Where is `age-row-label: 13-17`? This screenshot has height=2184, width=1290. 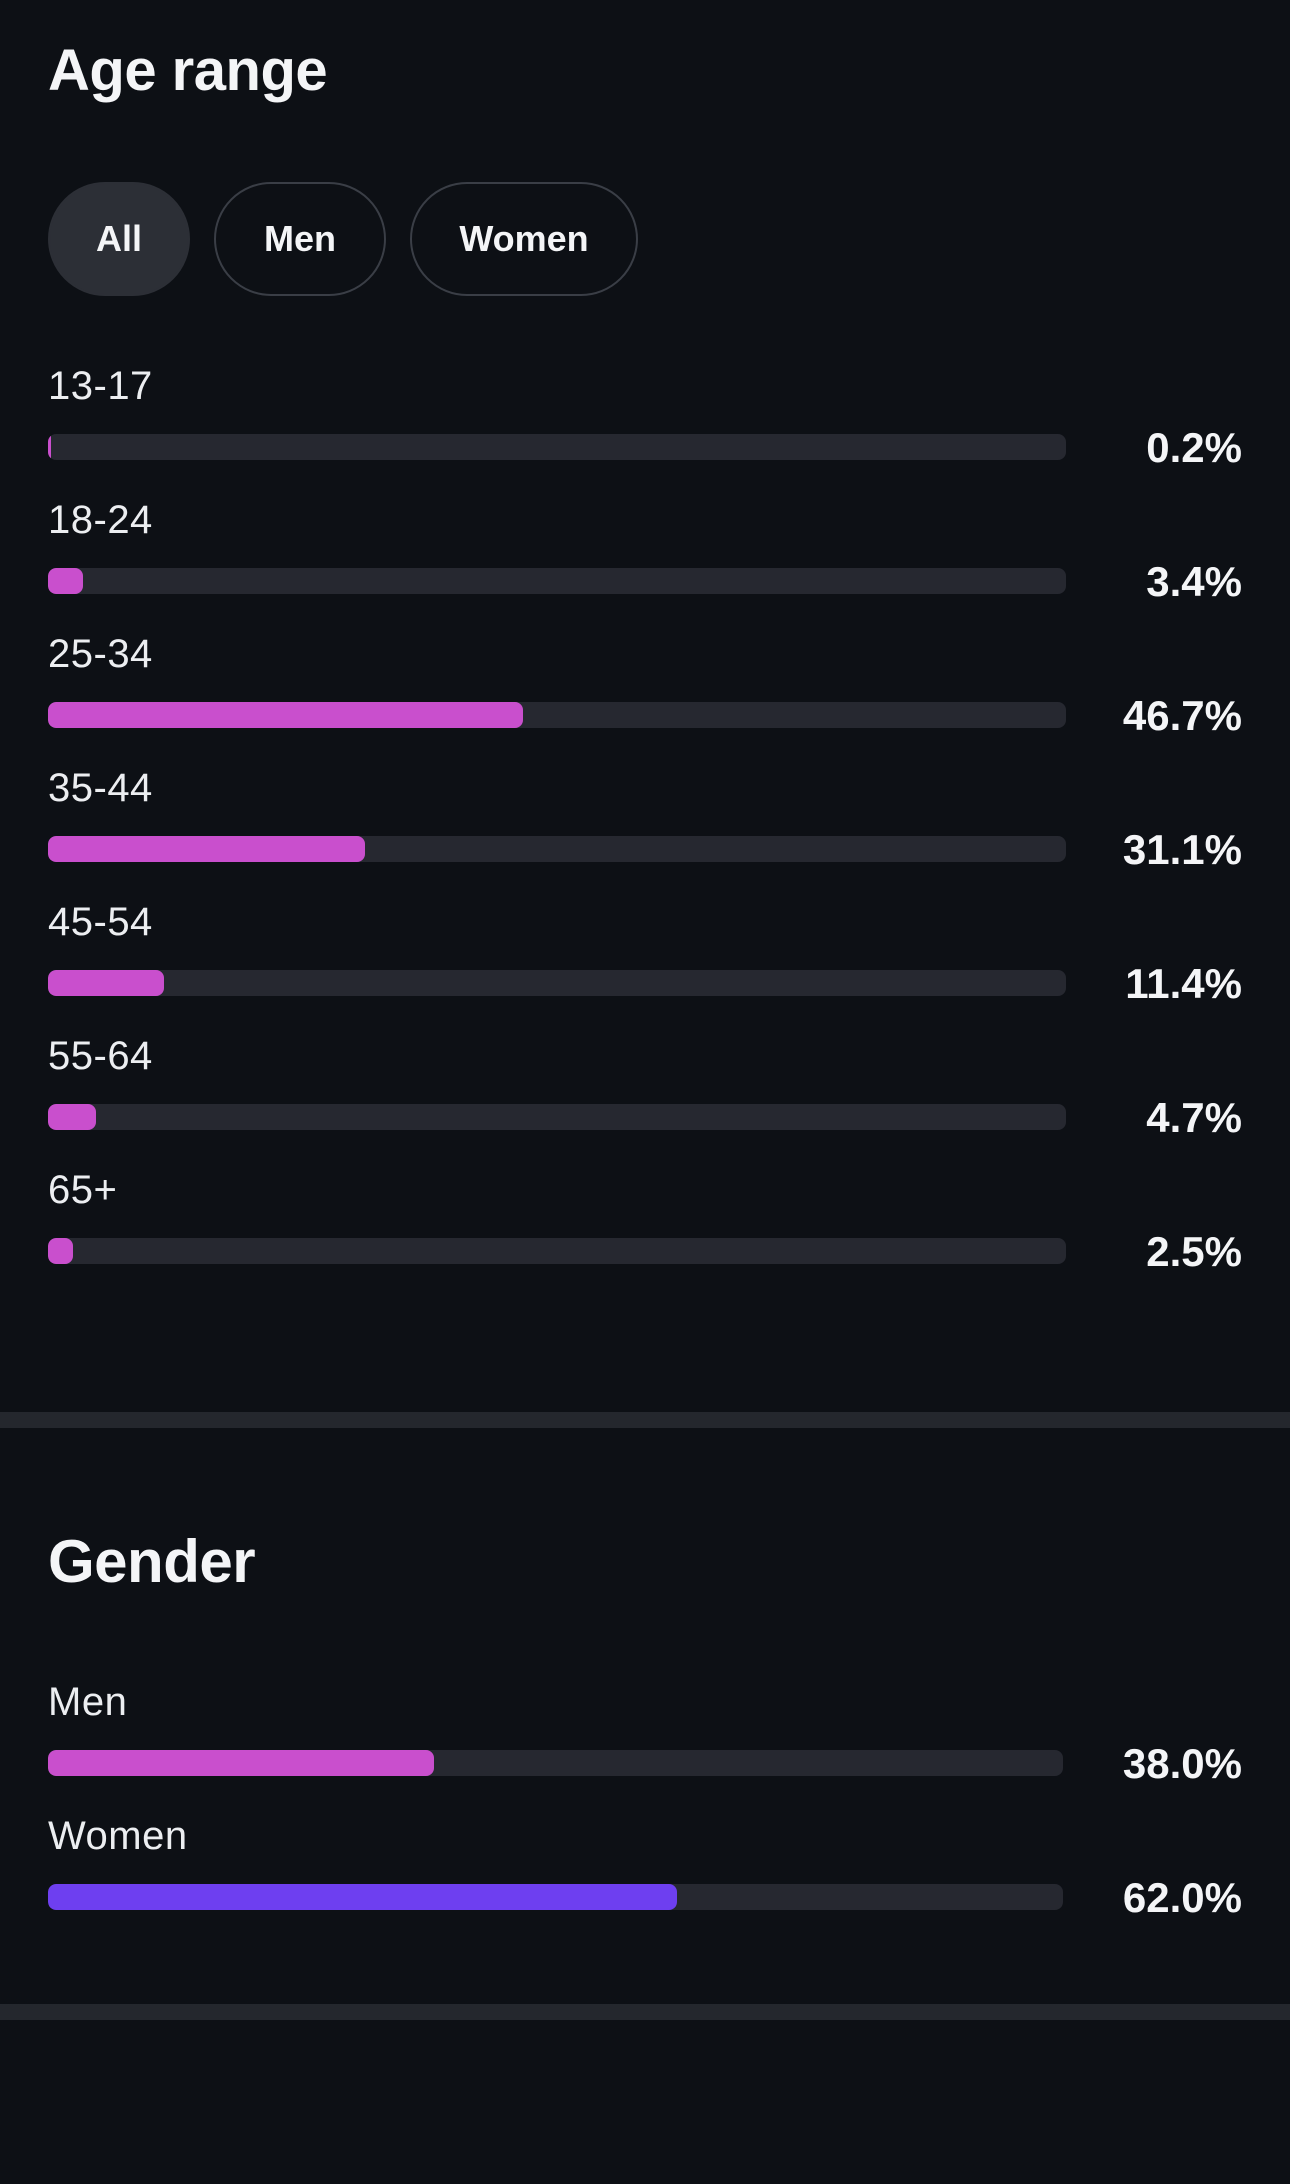
age-row-label: 13-17 is located at coordinates (100, 386).